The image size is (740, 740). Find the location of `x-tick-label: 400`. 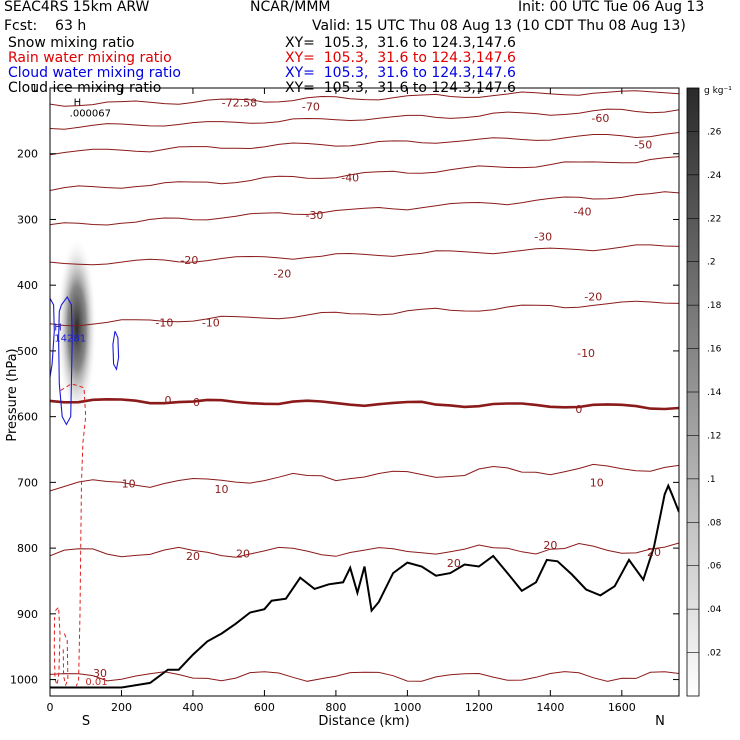

x-tick-label: 400 is located at coordinates (192, 707).